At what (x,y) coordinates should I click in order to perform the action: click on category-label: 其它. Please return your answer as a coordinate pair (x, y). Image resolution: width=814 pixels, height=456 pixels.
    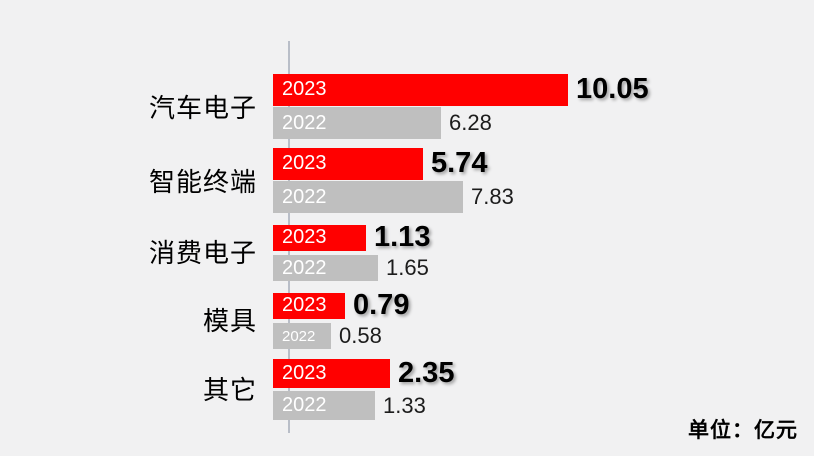
    Looking at the image, I should click on (229, 390).